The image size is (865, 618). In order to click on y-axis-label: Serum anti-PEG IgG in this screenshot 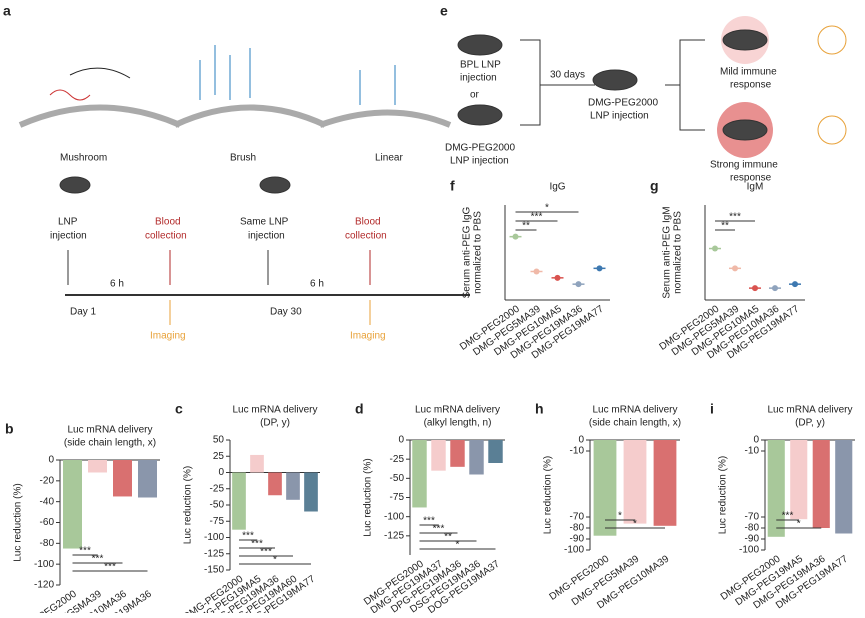, I will do `click(467, 252)`.